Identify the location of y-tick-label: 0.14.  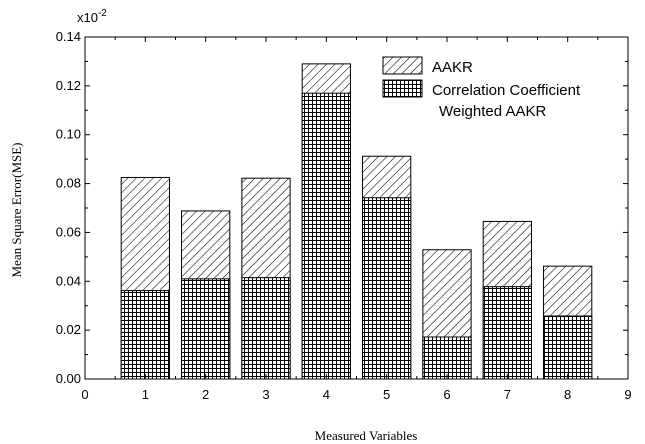
(68, 36).